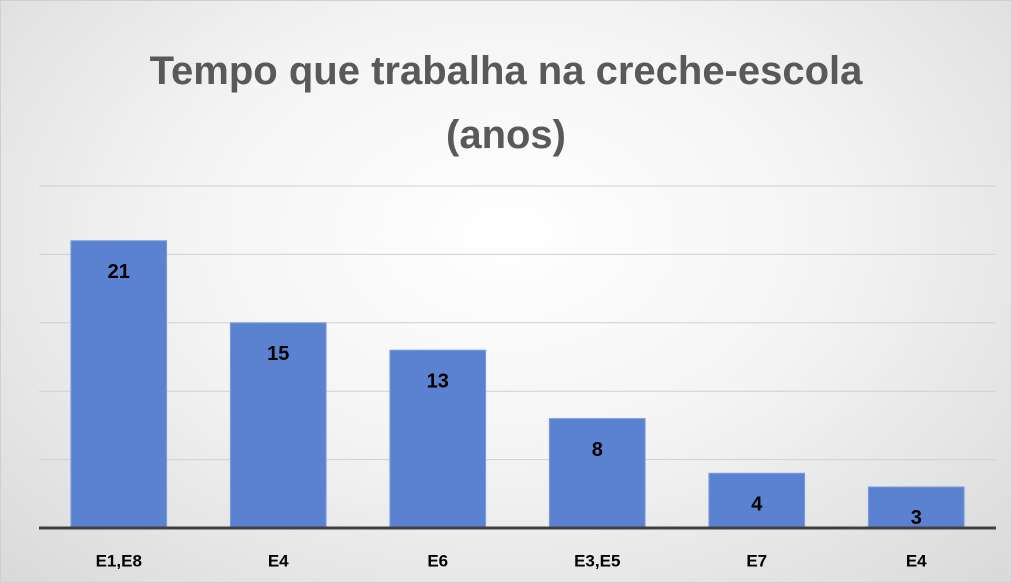  Describe the element at coordinates (278, 354) in the screenshot. I see `data-label: 15` at that location.